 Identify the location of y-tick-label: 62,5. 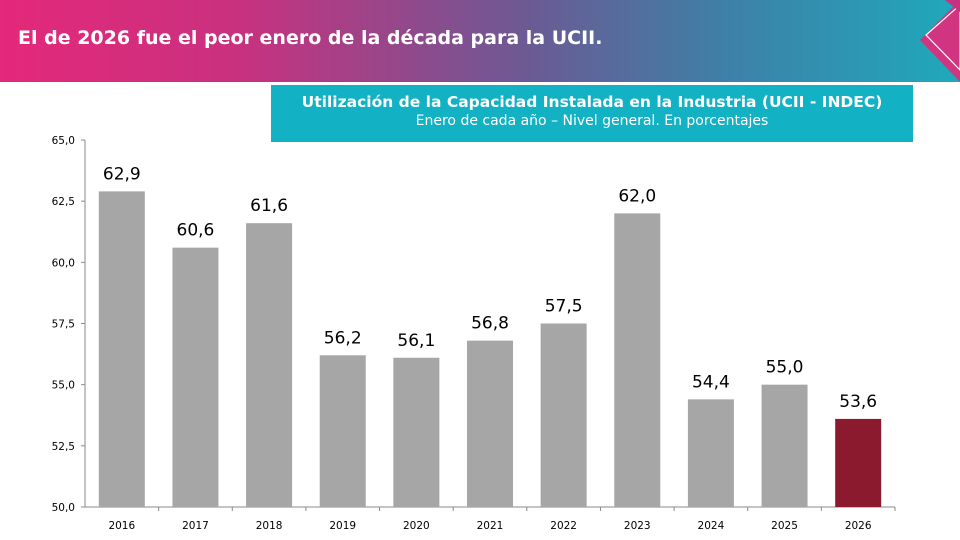
(63, 202).